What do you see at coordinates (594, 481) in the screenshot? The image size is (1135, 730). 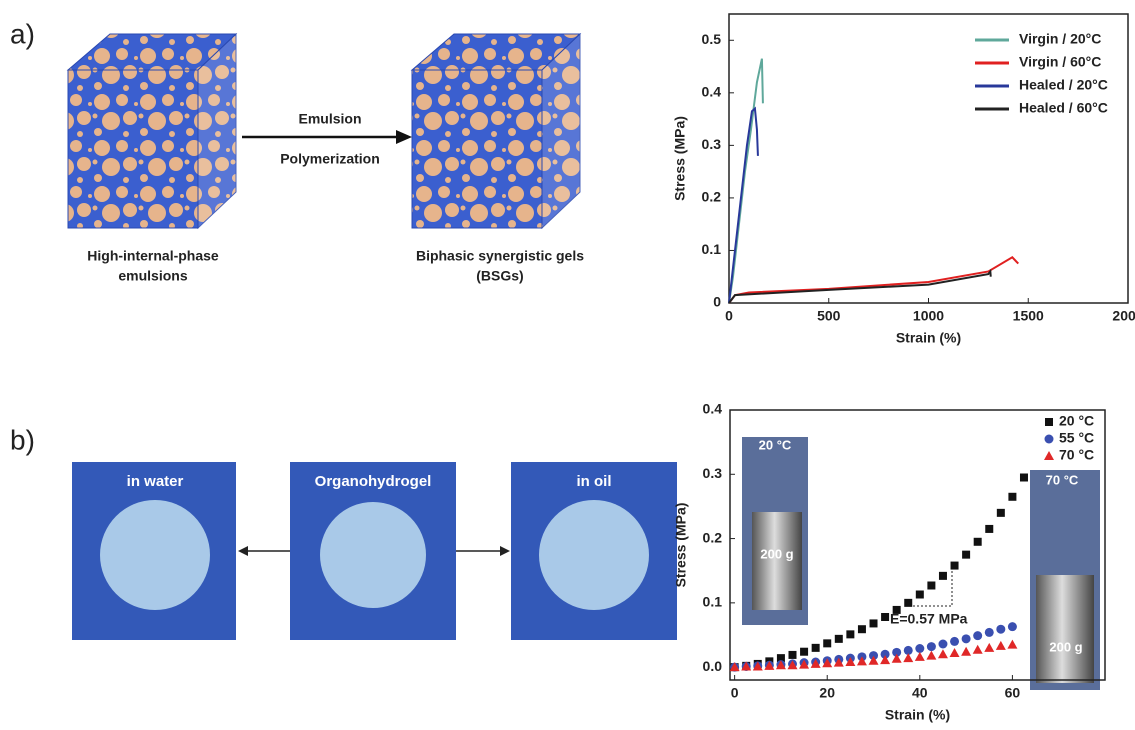 I see `photo-label: in oil` at bounding box center [594, 481].